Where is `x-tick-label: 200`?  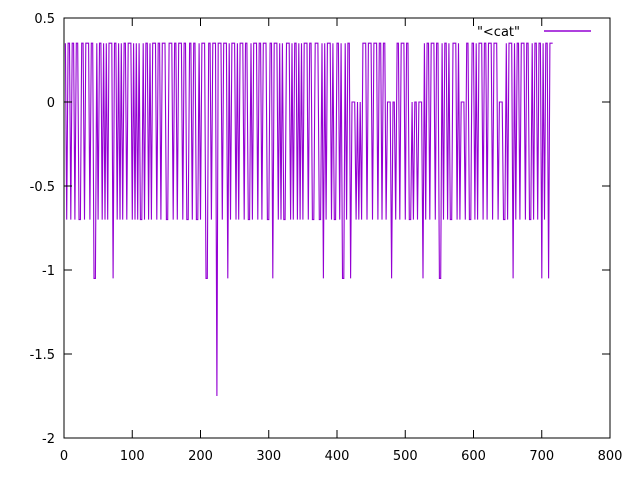 x-tick-label: 200 is located at coordinates (200, 456).